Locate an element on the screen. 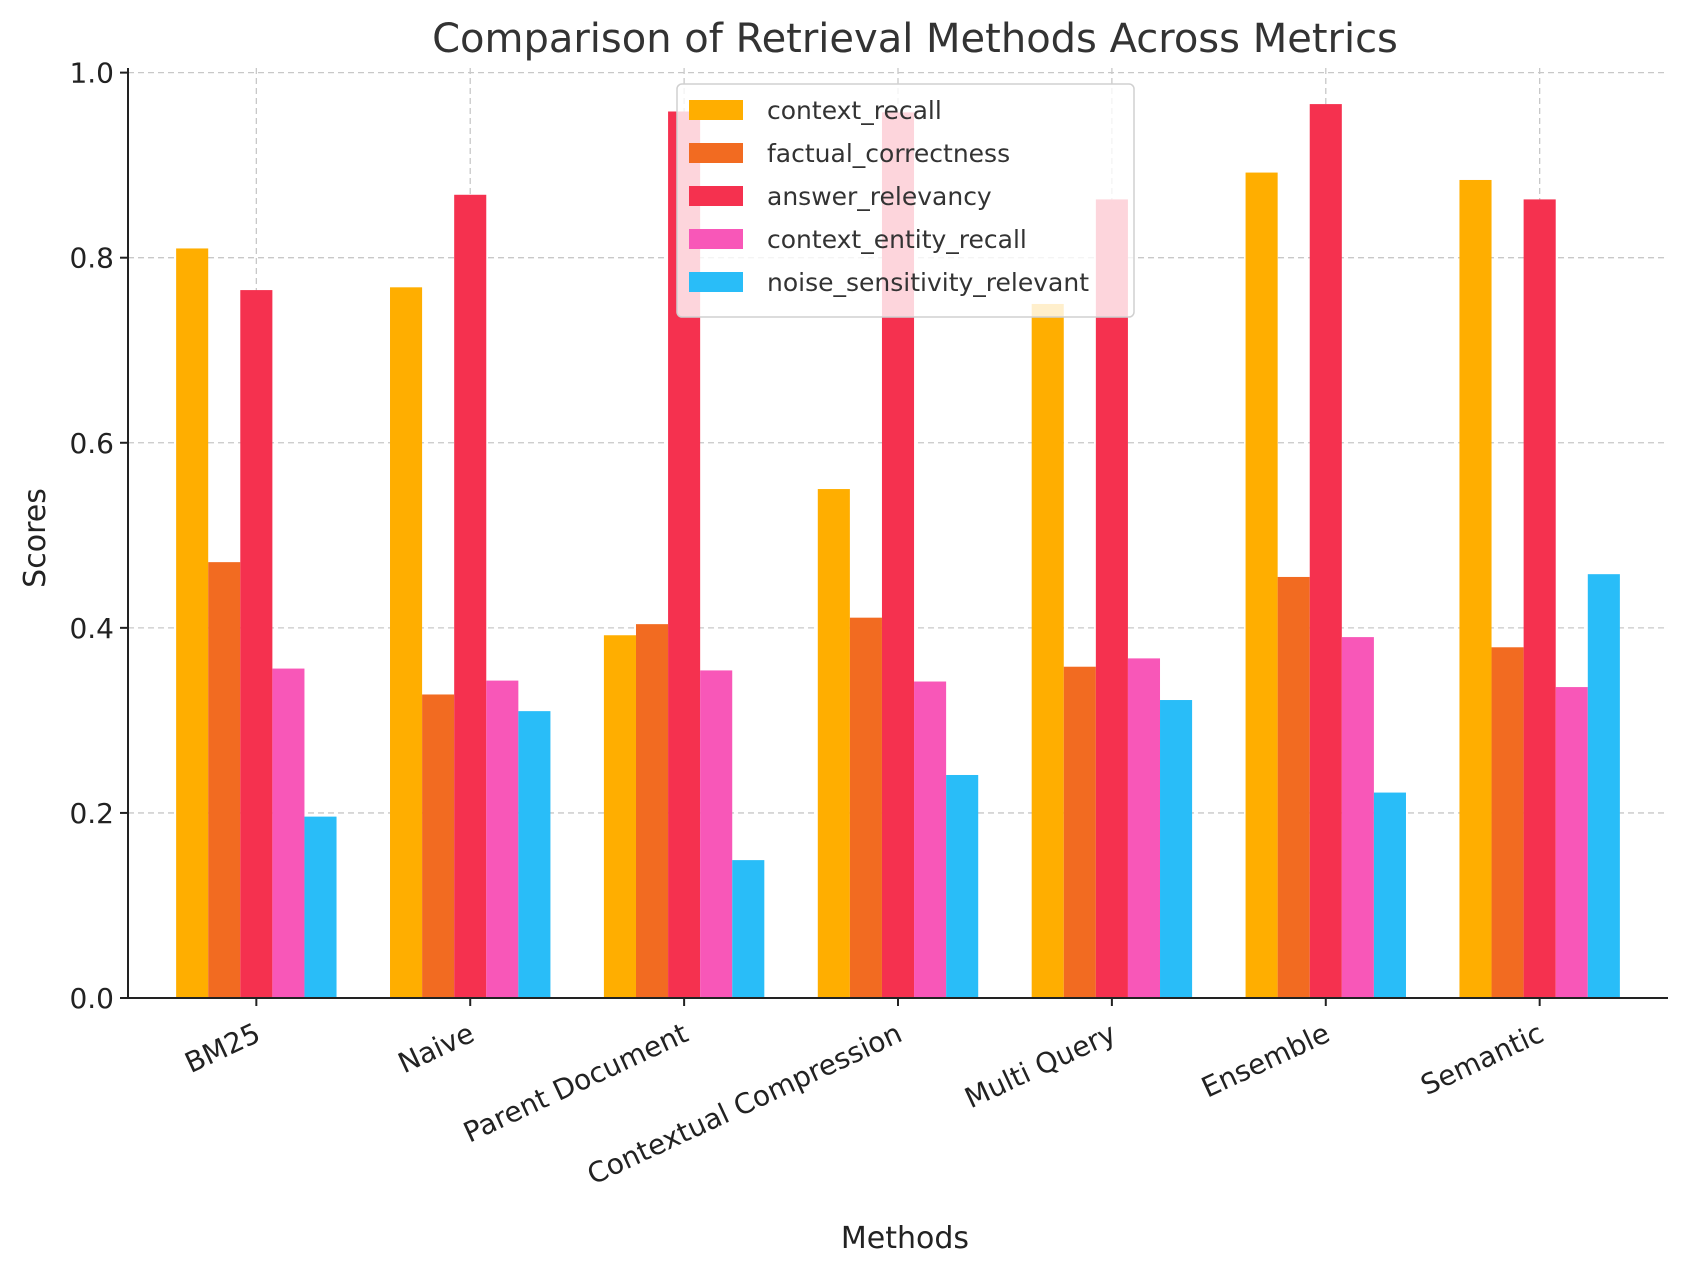 This screenshot has width=1697, height=1271. y-ticks: 0.0 0.2 0.4 0.6 0.8 1.0 is located at coordinates (98, 536).